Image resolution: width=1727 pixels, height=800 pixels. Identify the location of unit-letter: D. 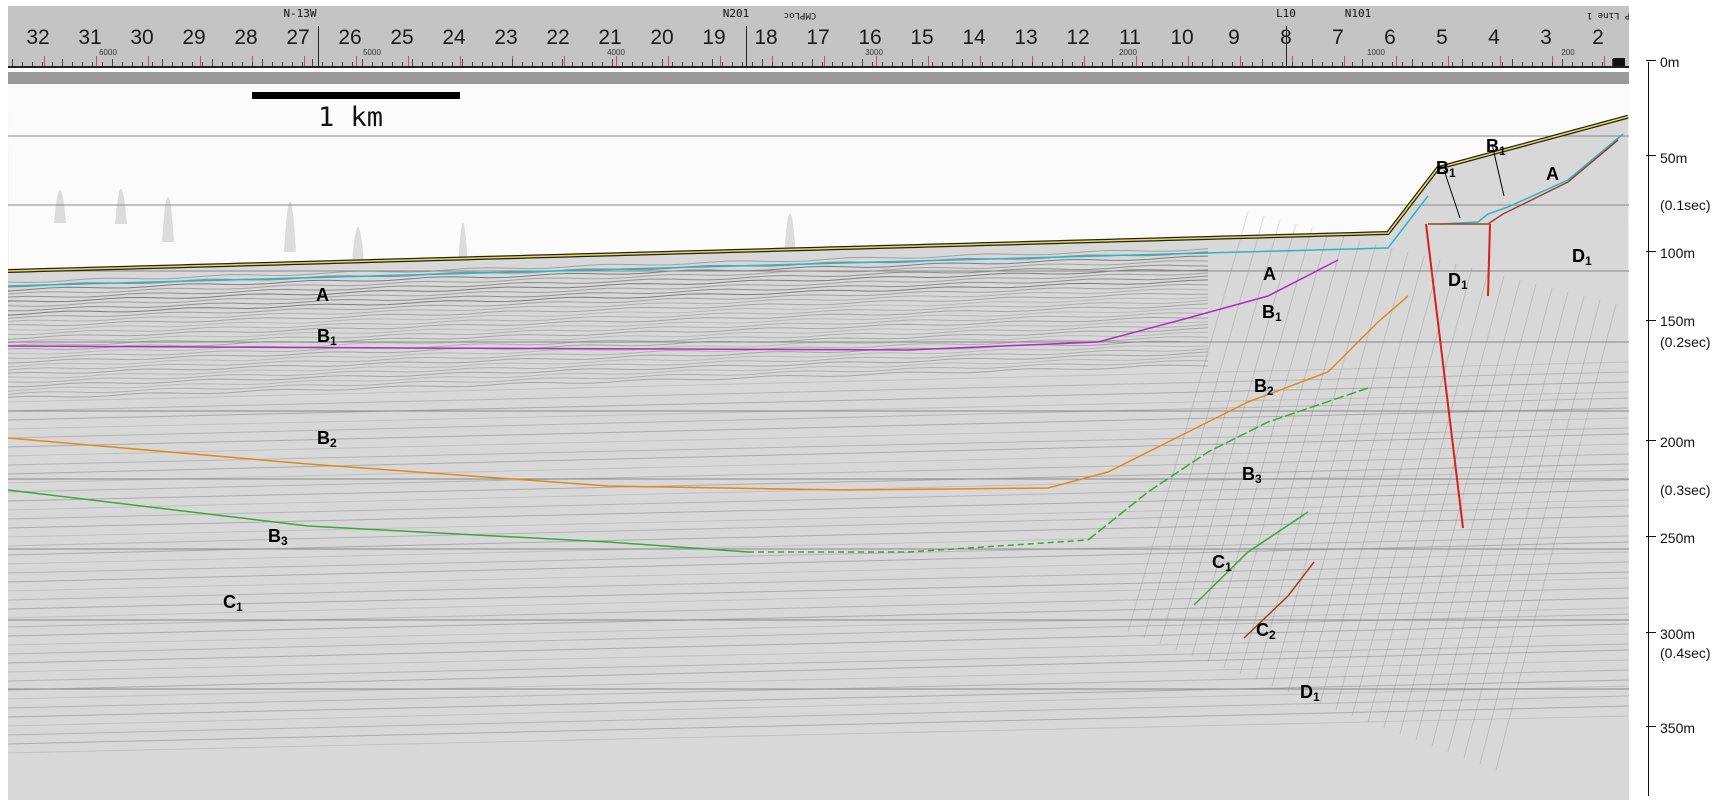
(1454, 280).